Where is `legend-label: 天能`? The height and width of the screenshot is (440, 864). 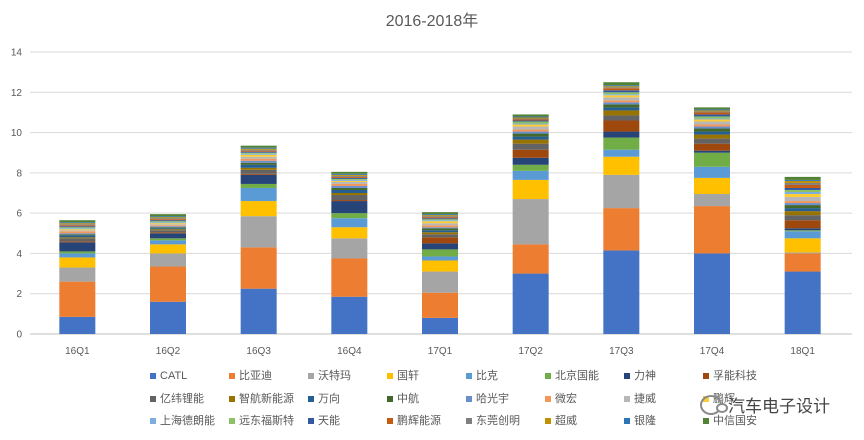
legend-label: 天能 is located at coordinates (329, 420).